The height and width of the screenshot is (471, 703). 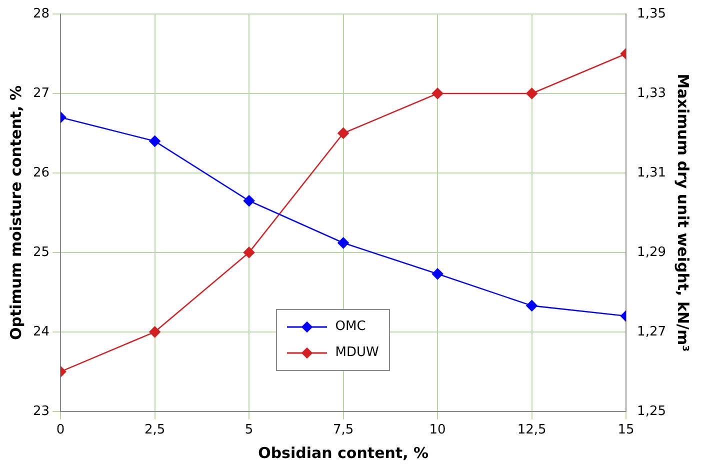 I want to click on y2-tick-label: 1,31, so click(x=651, y=172).